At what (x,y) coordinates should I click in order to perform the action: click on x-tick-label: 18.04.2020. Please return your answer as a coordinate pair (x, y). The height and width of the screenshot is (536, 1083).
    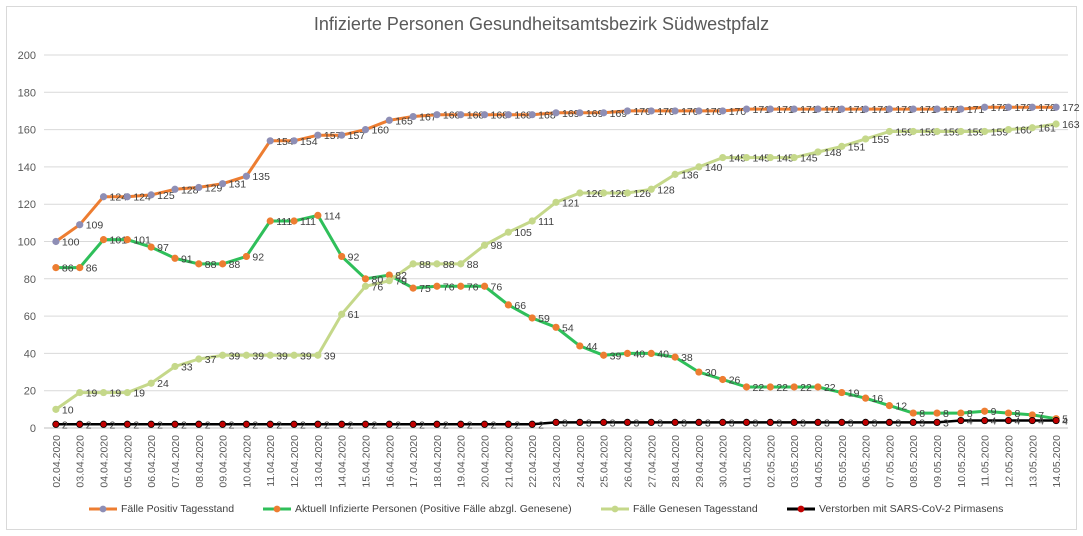
    Looking at the image, I should click on (438, 461).